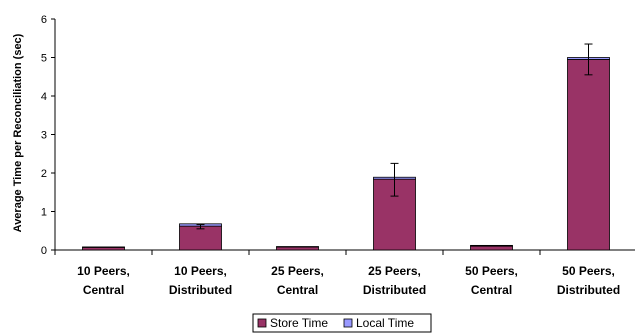 This screenshot has height=334, width=635. I want to click on y-tick-label: 4, so click(44, 97).